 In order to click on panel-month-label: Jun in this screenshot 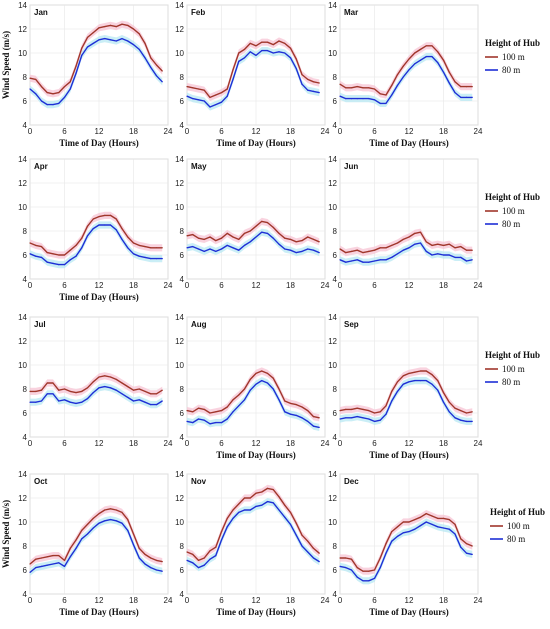, I will do `click(351, 166)`.